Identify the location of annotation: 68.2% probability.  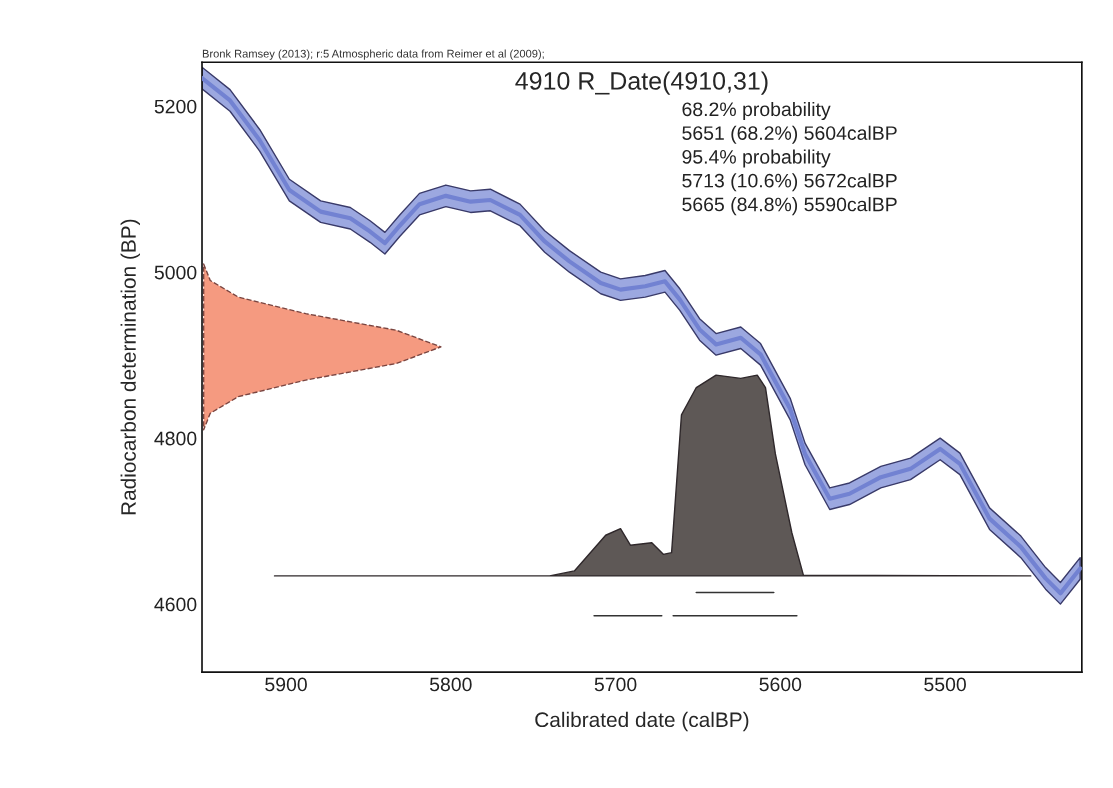
(756, 111).